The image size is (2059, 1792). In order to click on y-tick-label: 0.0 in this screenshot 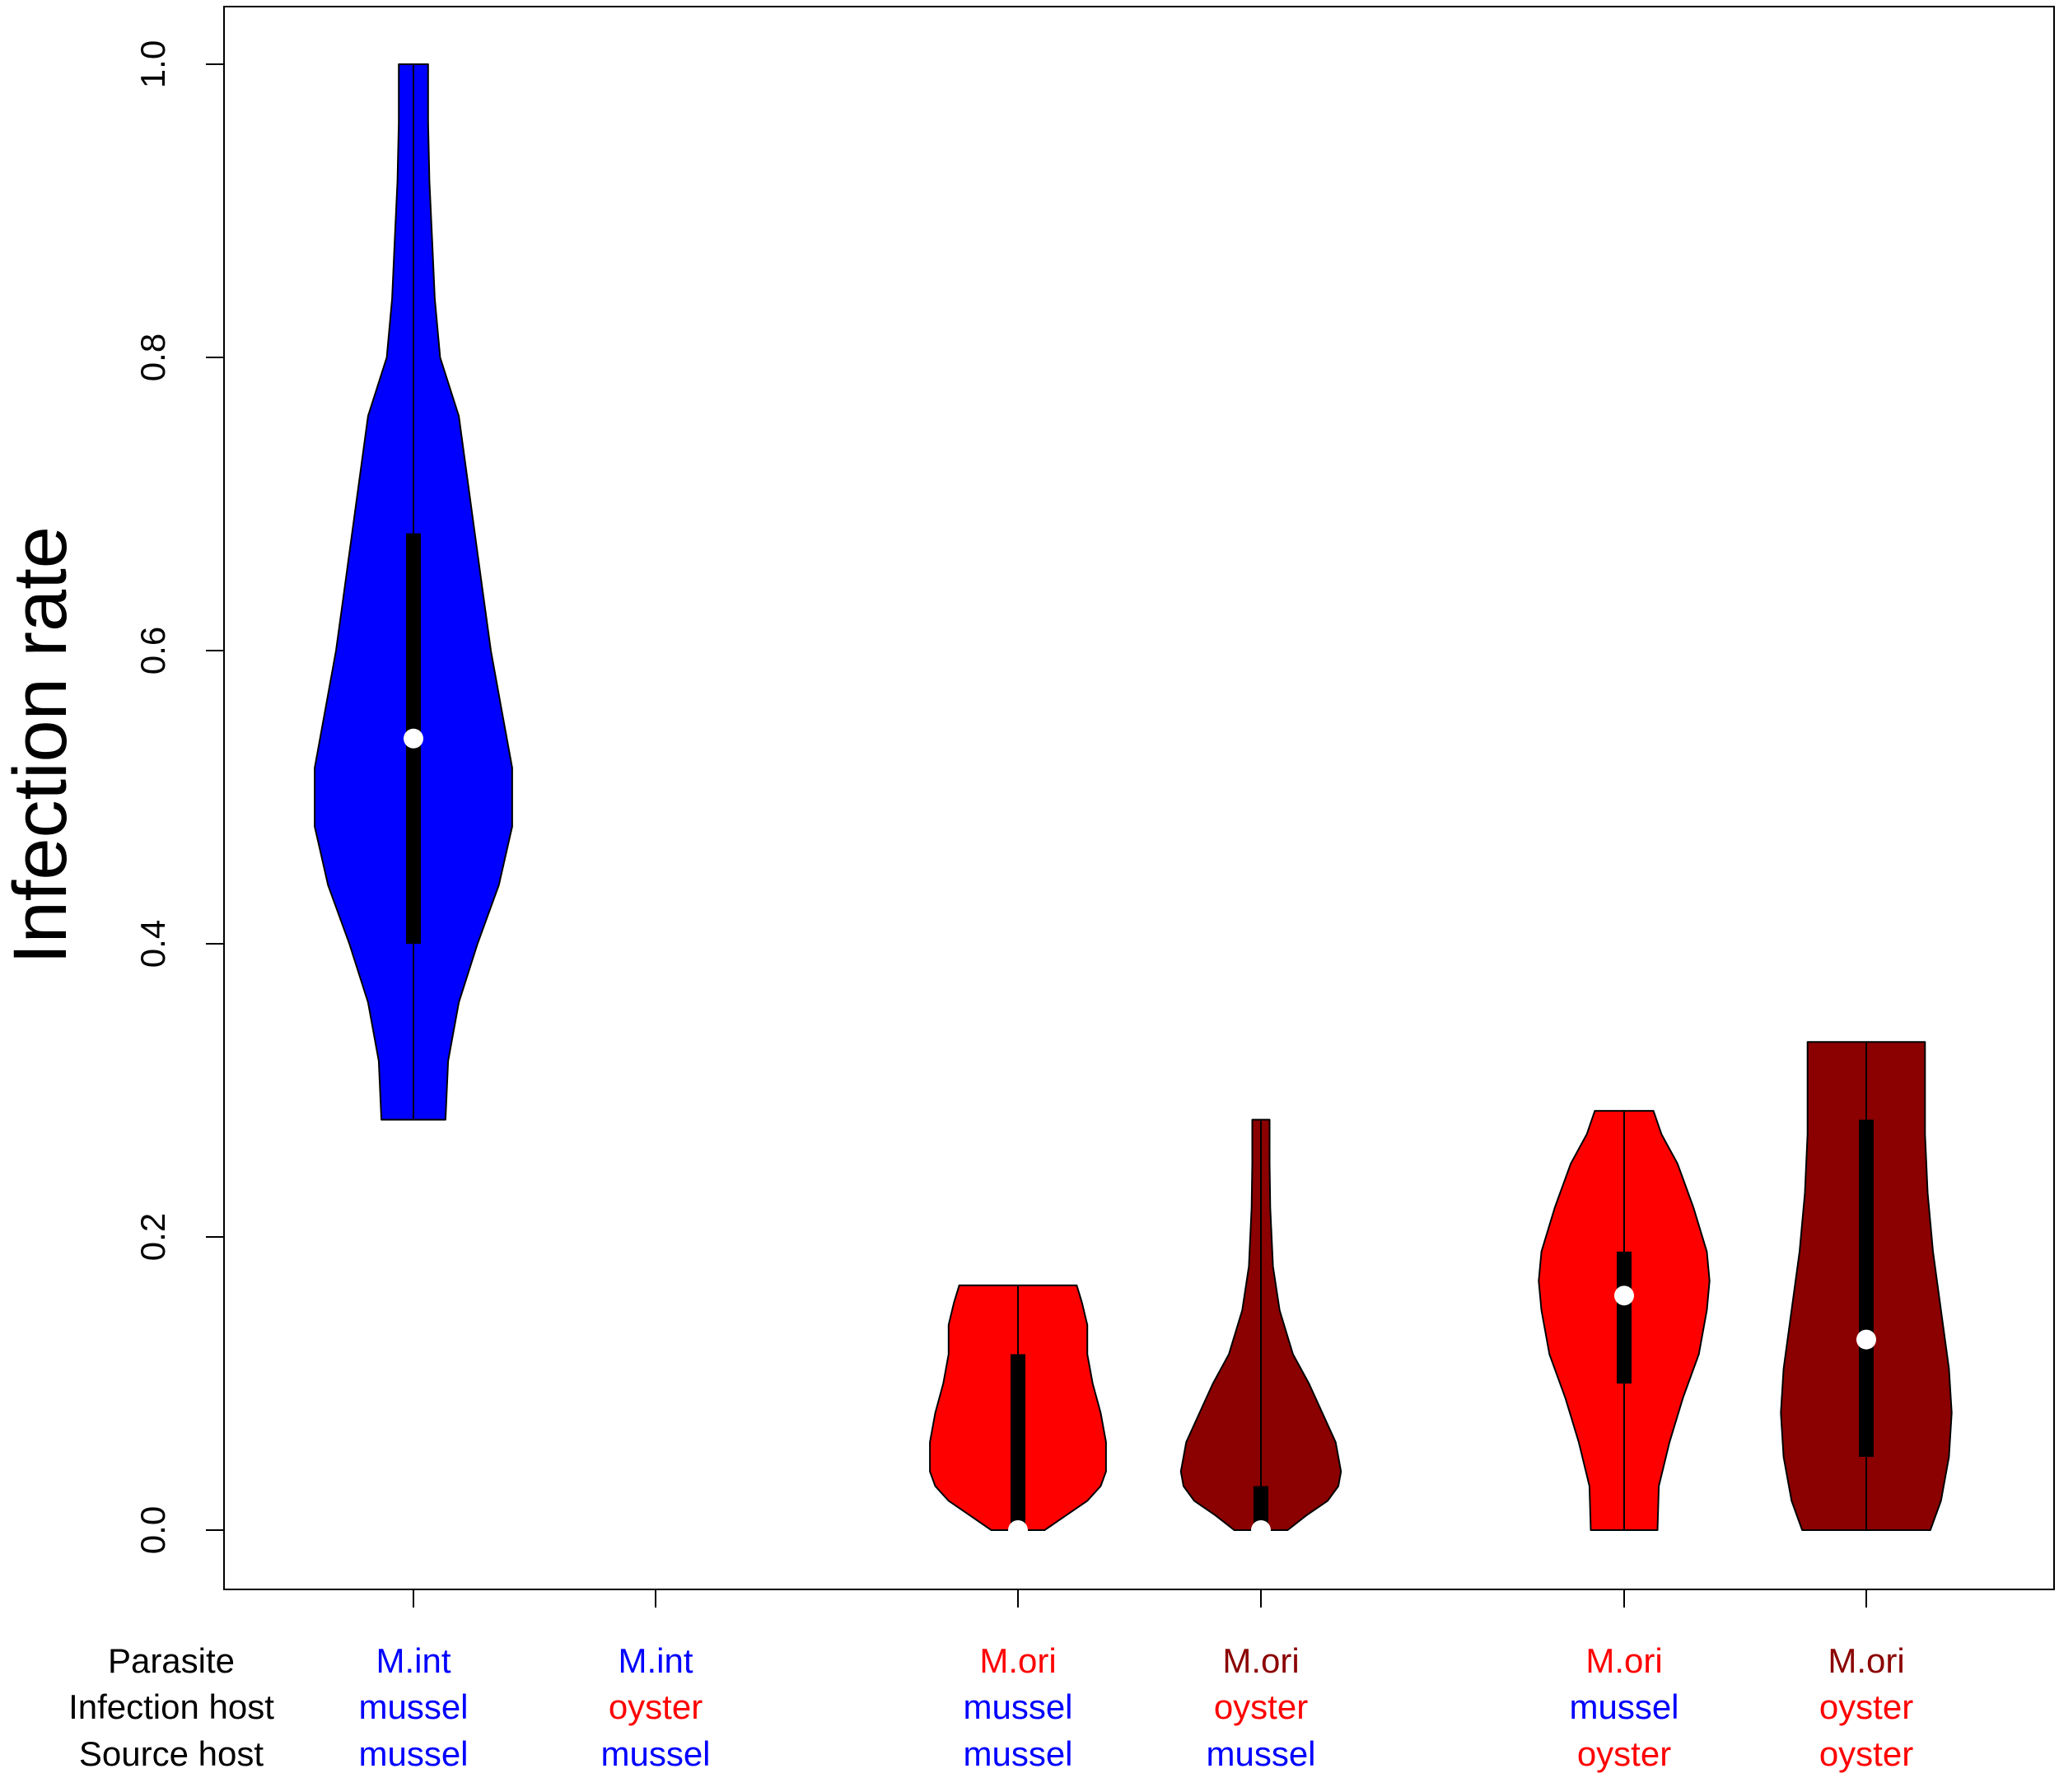, I will do `click(152, 1530)`.